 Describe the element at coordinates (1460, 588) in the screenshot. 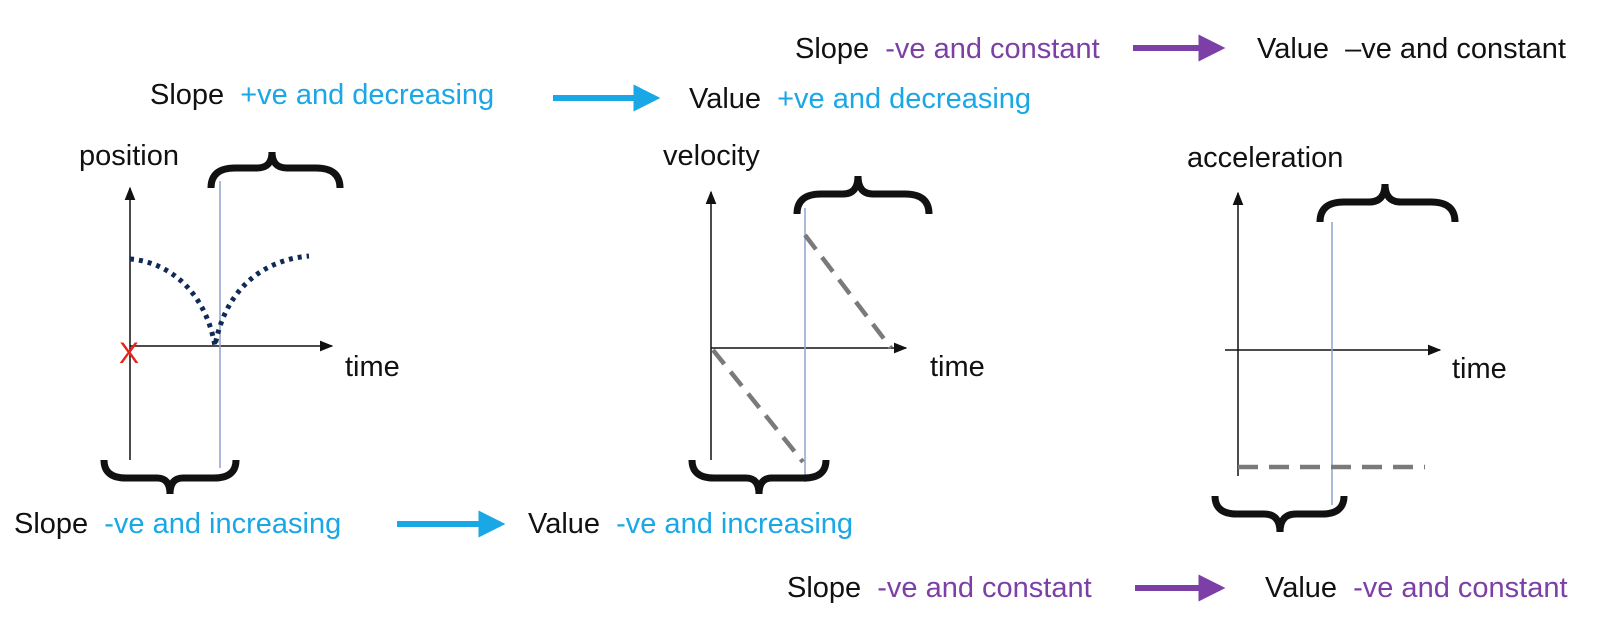

I see `caption-value-desc: -ve and constant` at that location.